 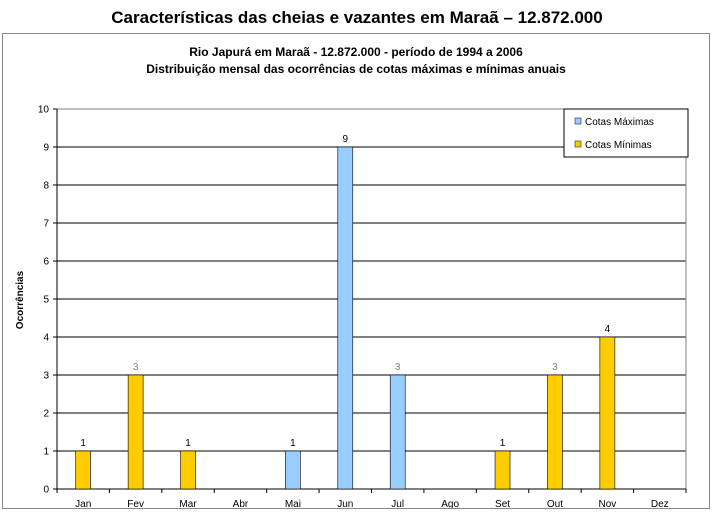 What do you see at coordinates (46, 338) in the screenshot?
I see `y-tick-label: 4` at bounding box center [46, 338].